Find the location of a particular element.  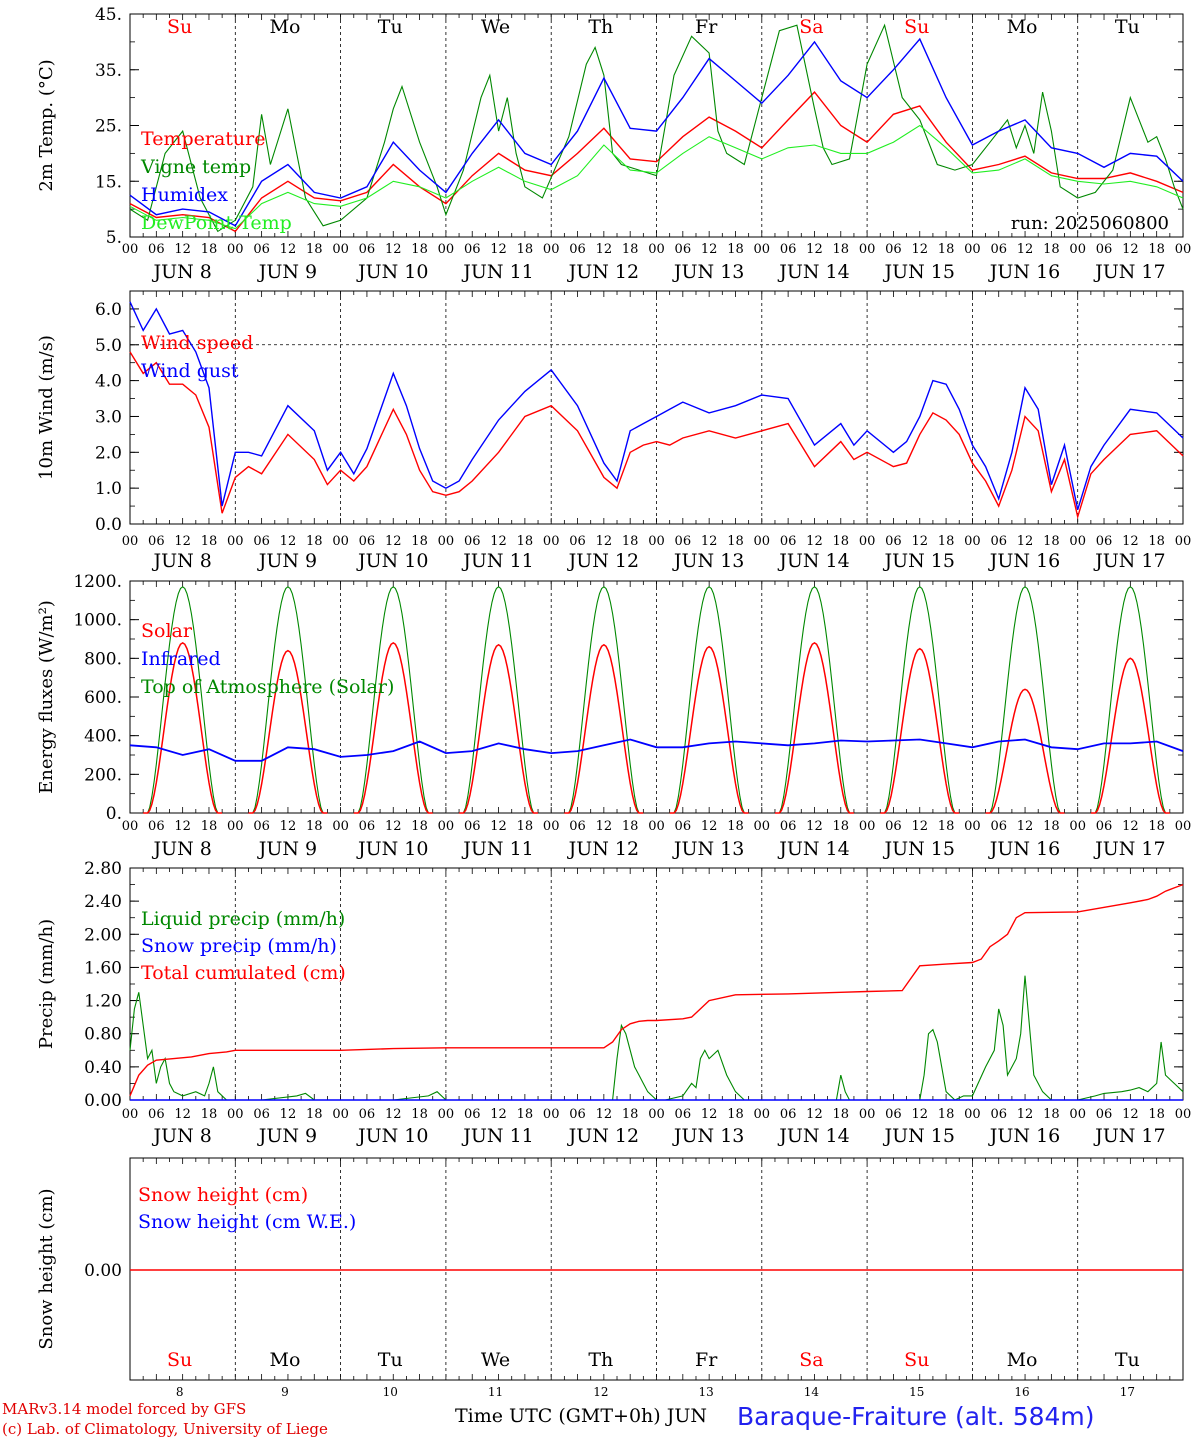

panel4-y-tick-label: 0.40 is located at coordinates (103, 1068).